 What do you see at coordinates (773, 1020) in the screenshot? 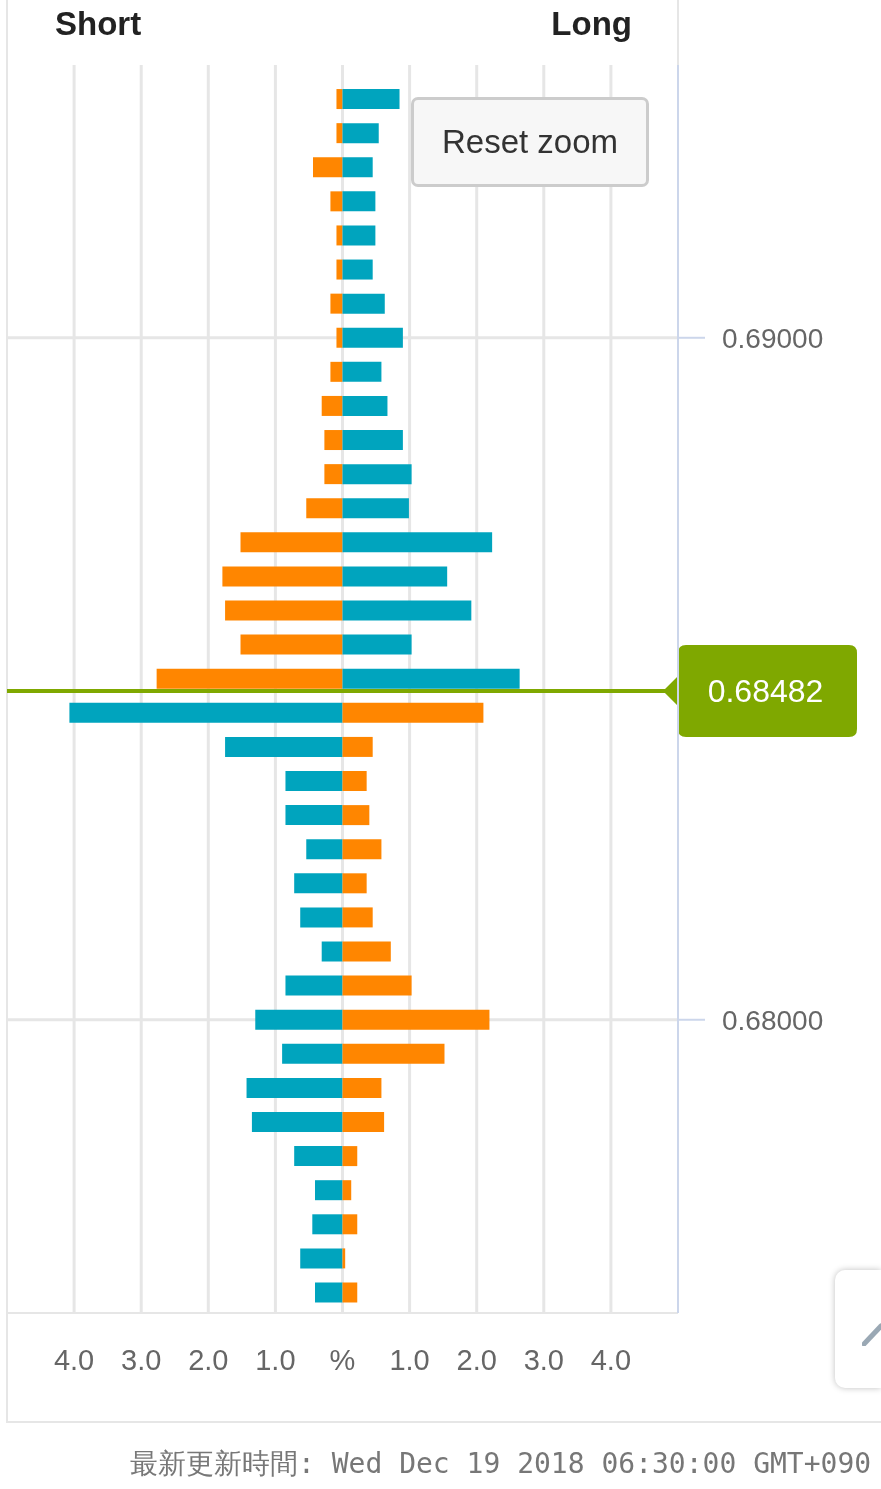
I see `y-tick-label: 0.68000` at bounding box center [773, 1020].